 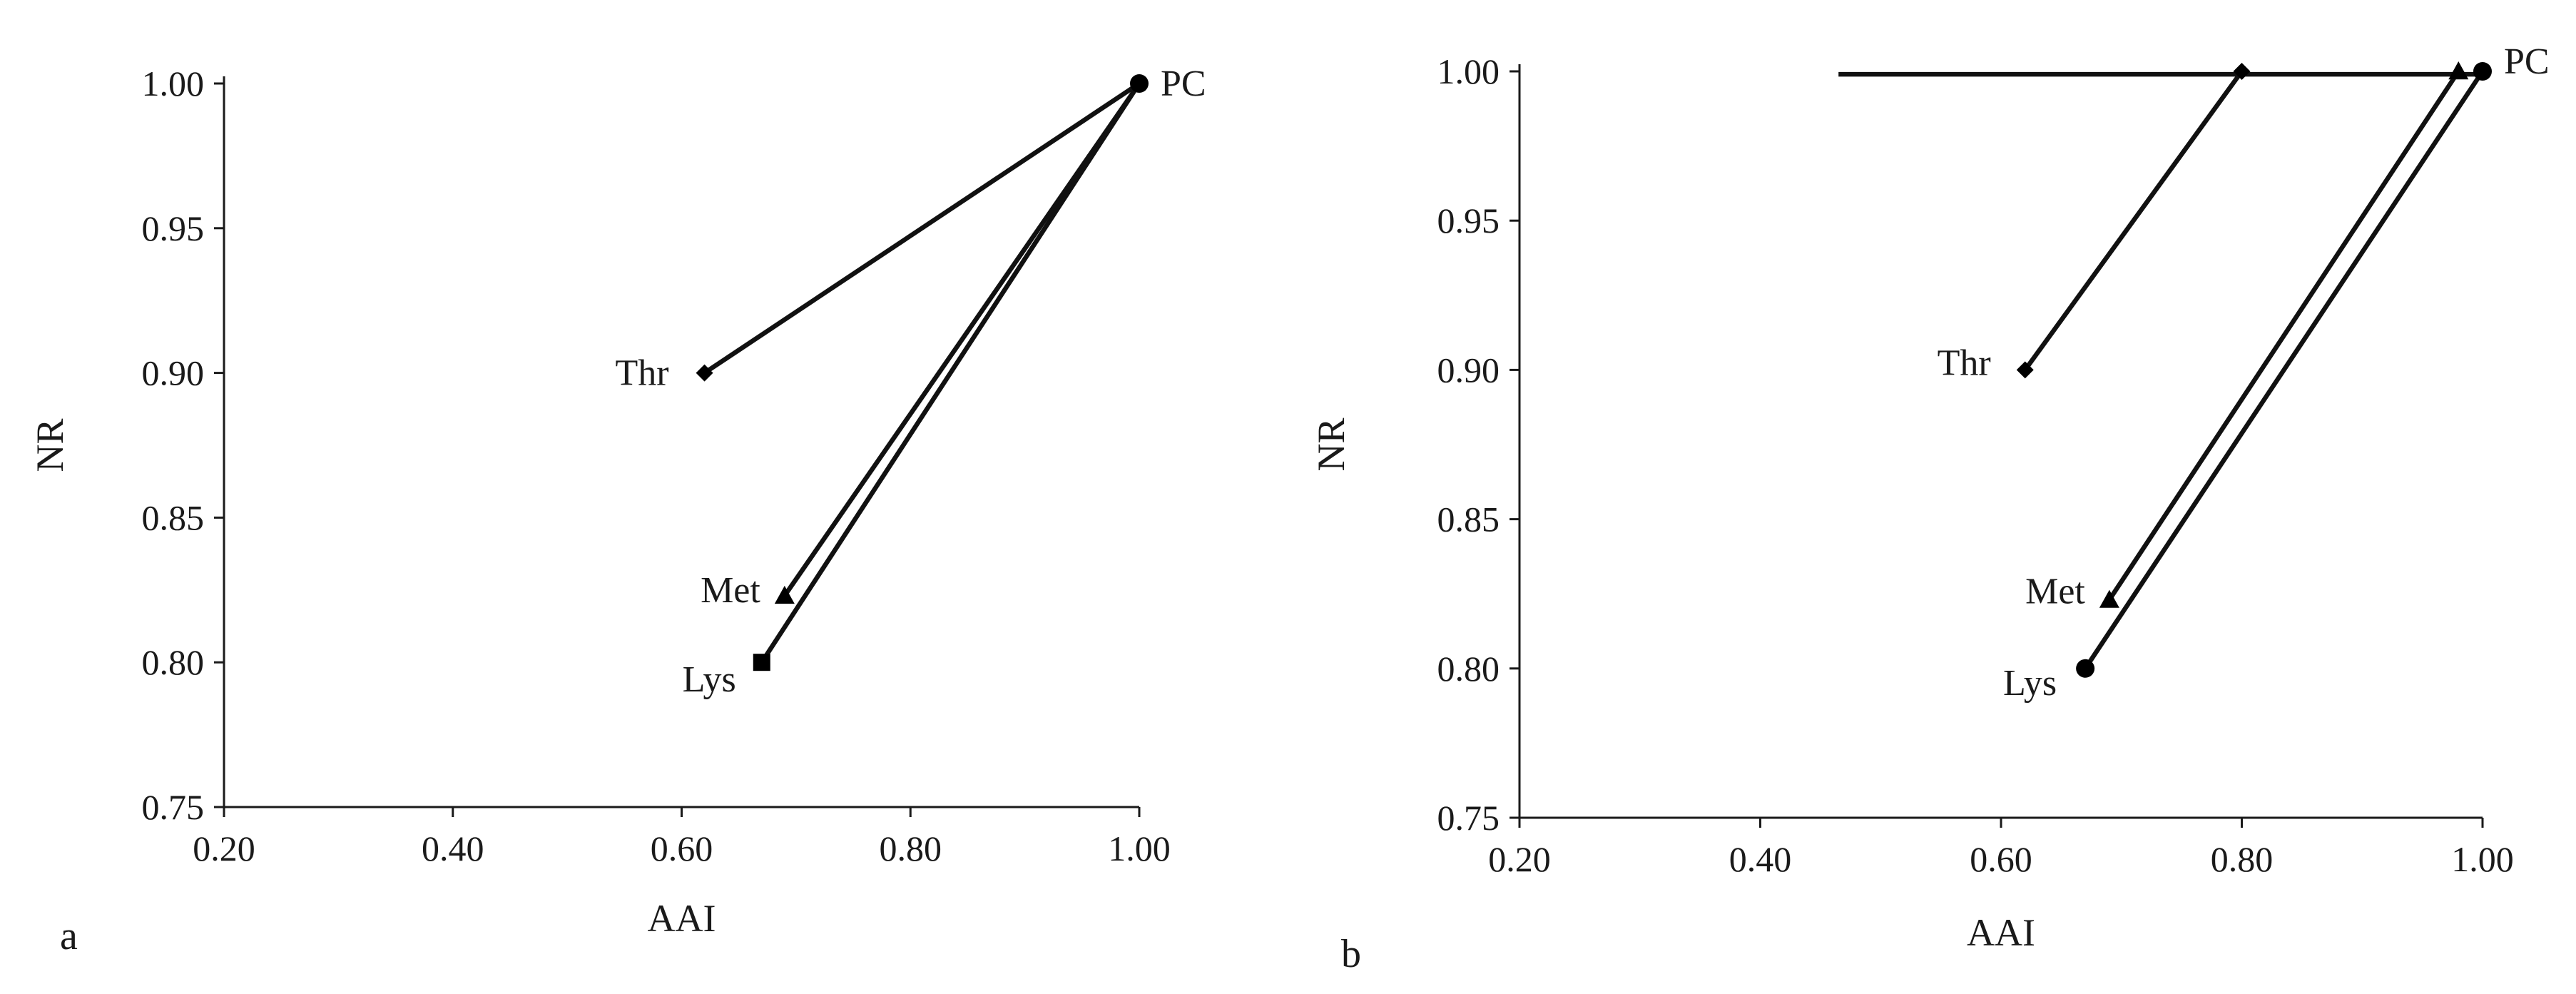 What do you see at coordinates (69, 936) in the screenshot?
I see `panel-letter: a` at bounding box center [69, 936].